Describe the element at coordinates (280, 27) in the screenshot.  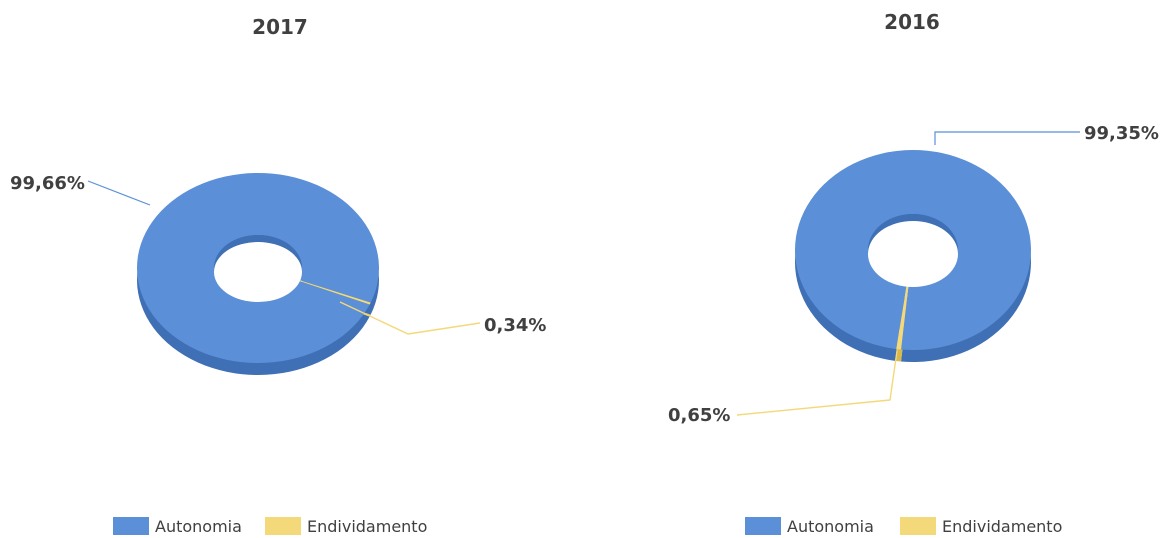
I see `chart-title: 2017` at that location.